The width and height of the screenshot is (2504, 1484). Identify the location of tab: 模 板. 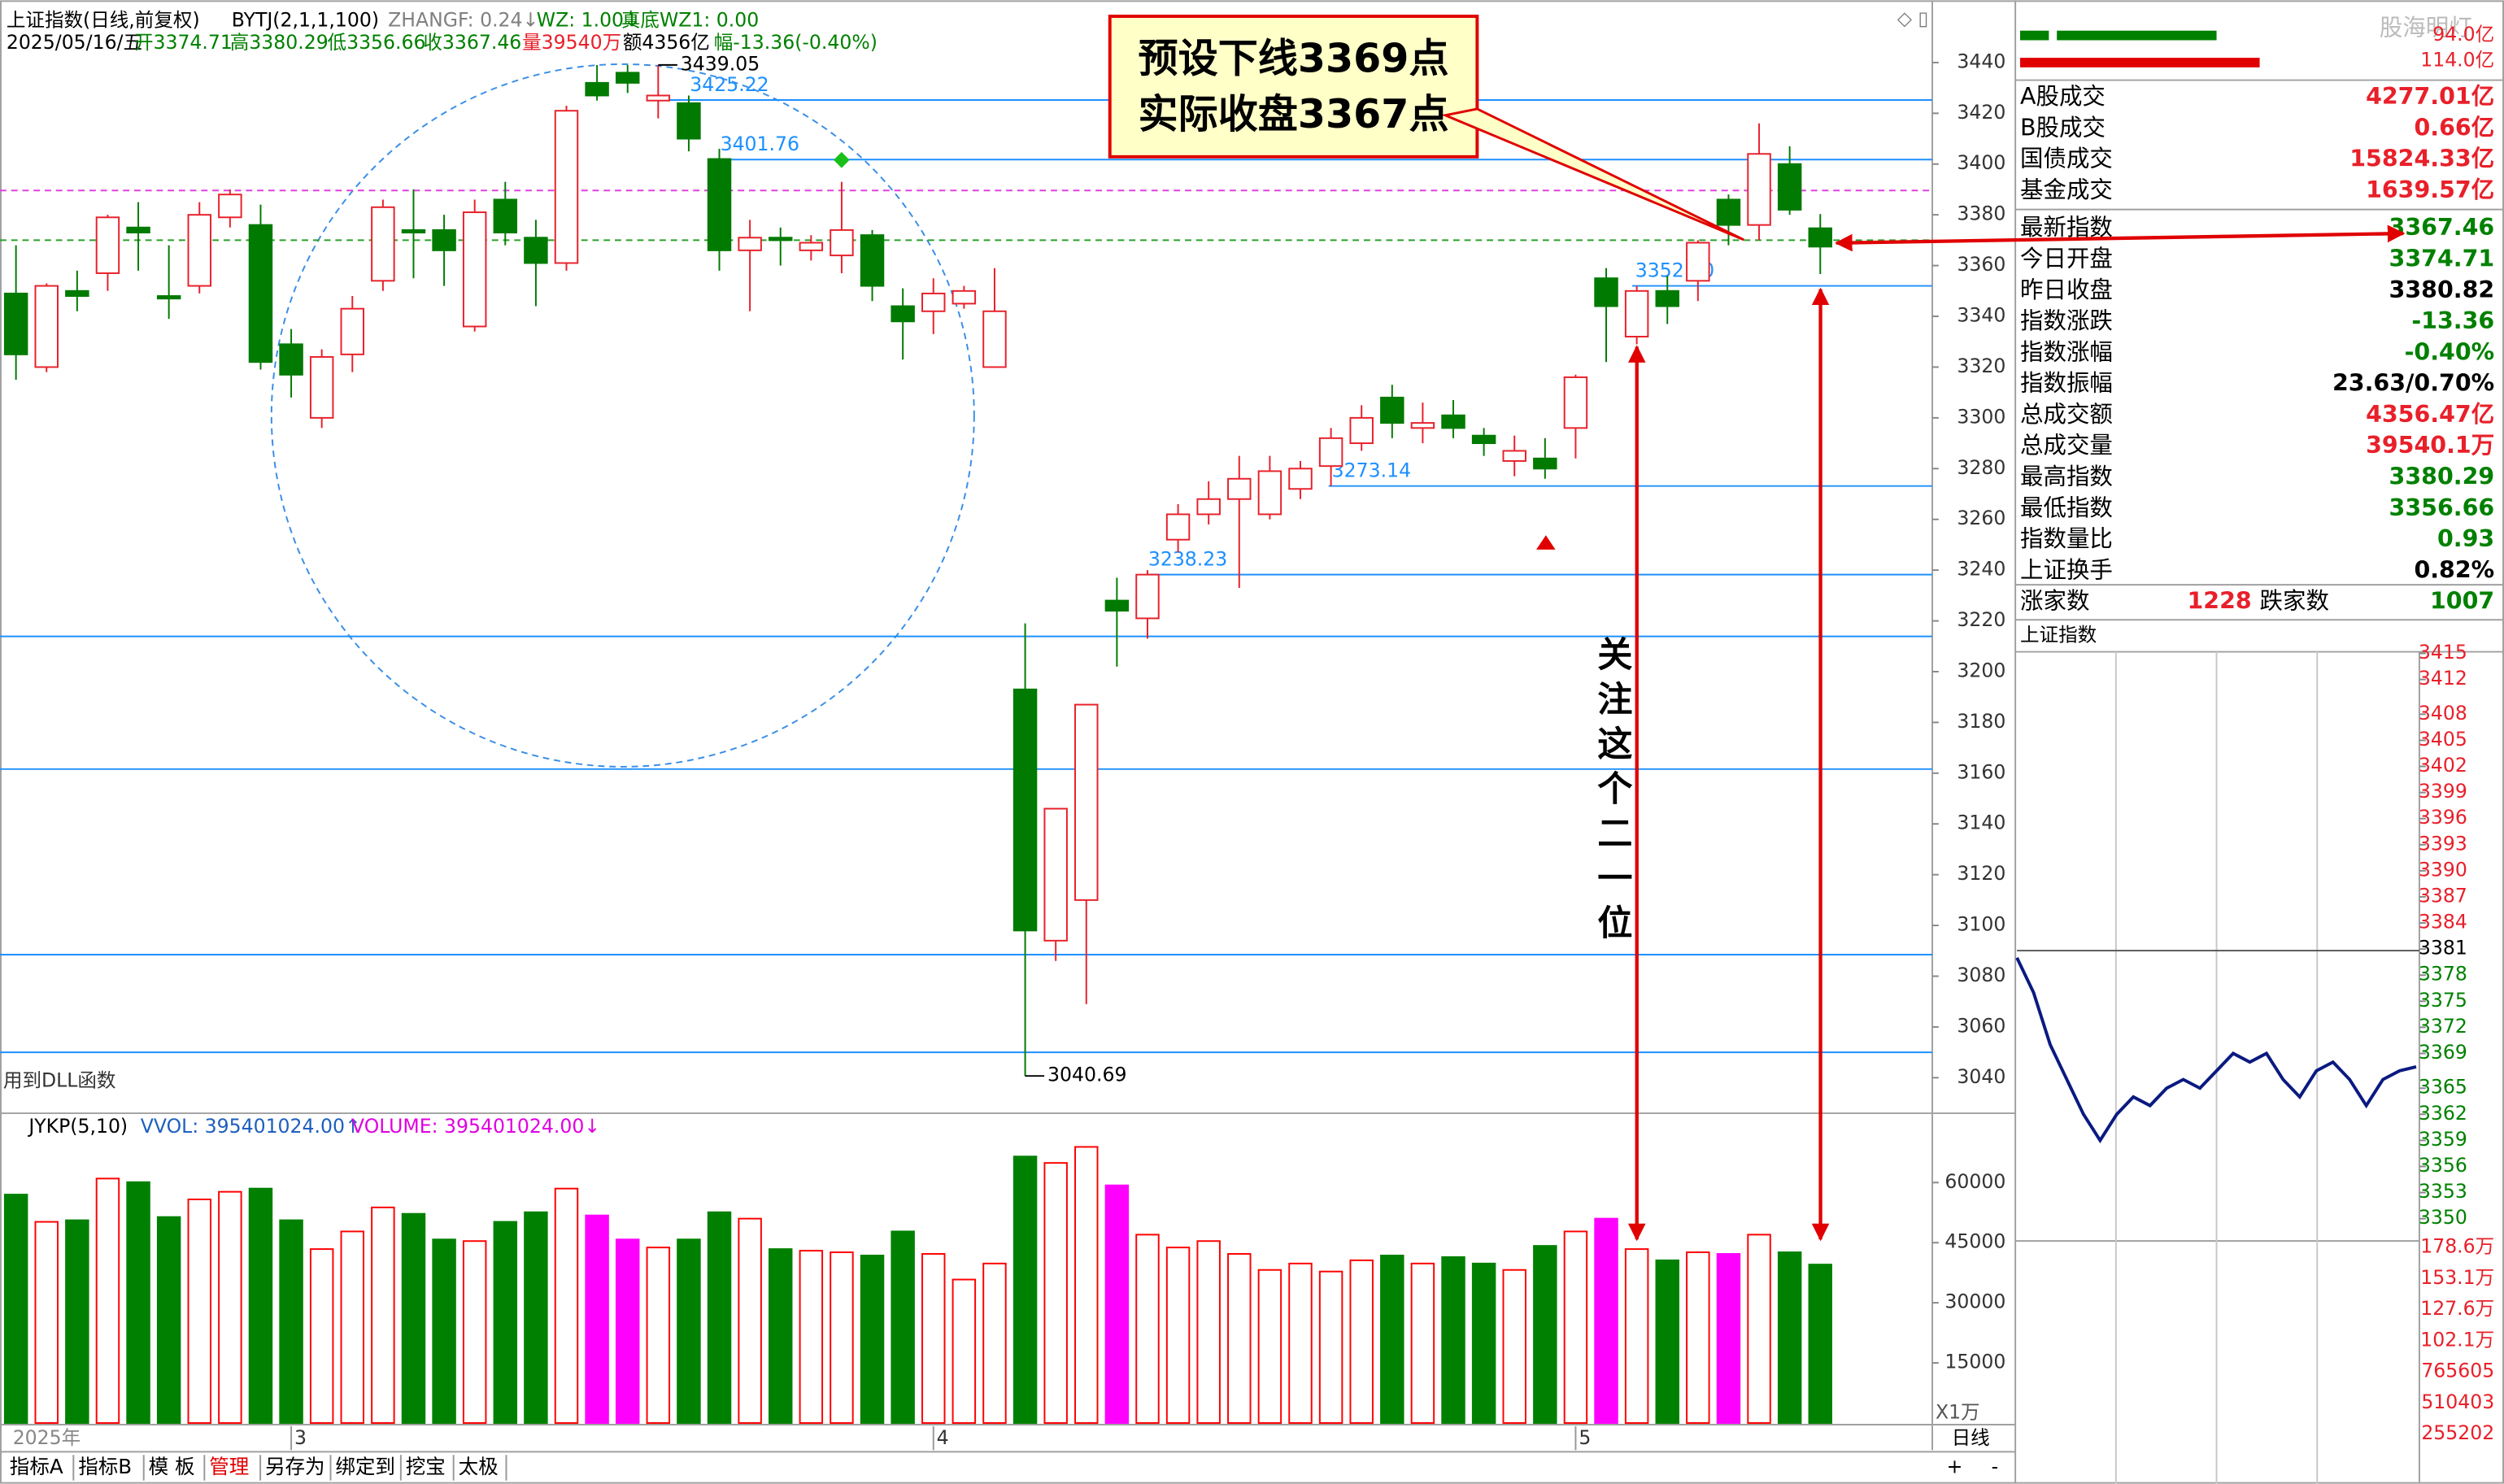
(172, 1466).